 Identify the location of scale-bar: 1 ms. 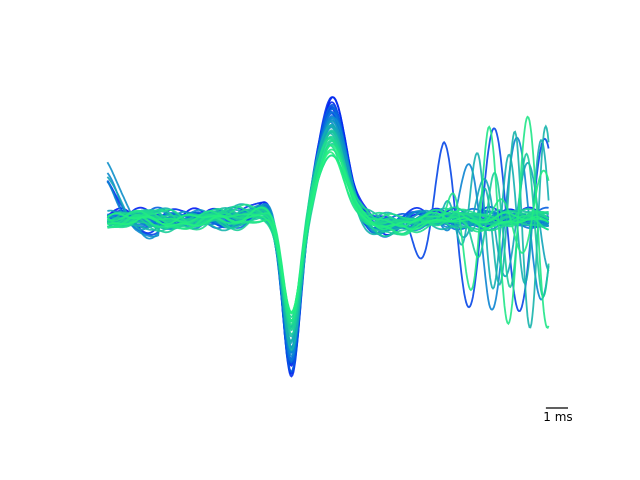
(558, 415).